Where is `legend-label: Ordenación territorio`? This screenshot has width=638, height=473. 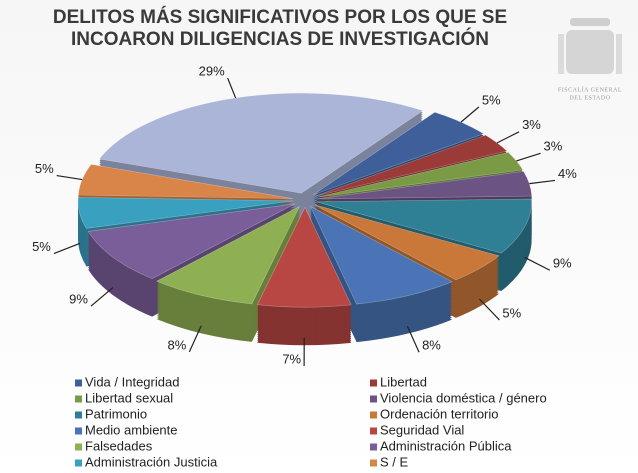 legend-label: Ordenación territorio is located at coordinates (439, 413).